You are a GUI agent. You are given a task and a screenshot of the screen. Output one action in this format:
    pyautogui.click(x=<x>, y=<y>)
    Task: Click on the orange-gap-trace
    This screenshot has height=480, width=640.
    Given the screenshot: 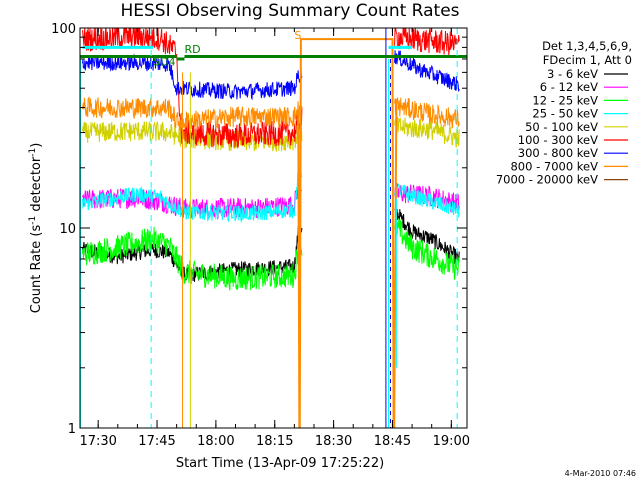 What is the action you would take?
    pyautogui.click(x=347, y=233)
    